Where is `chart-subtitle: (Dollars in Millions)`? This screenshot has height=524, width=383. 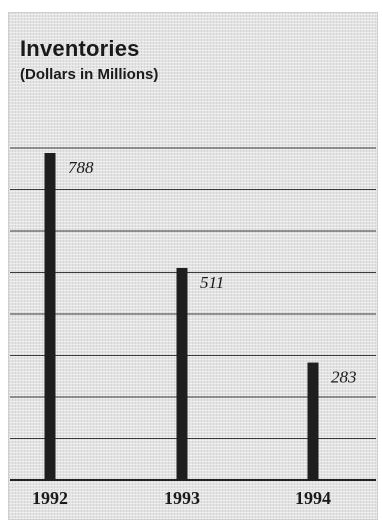
chart-subtitle: (Dollars in Millions) is located at coordinates (89, 74).